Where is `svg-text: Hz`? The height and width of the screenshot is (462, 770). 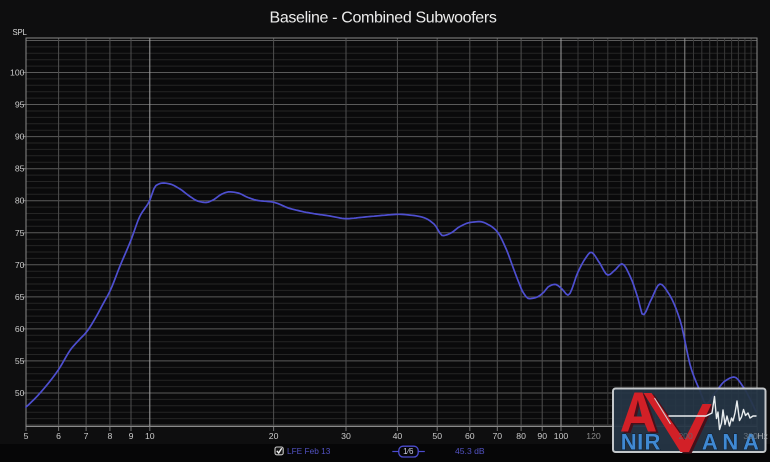
svg-text: Hz is located at coordinates (762, 436).